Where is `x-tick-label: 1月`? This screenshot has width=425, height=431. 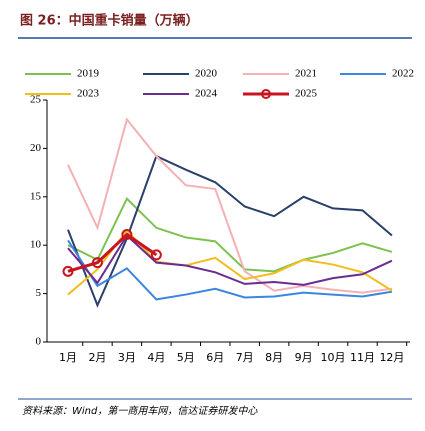
x-tick-label: 1月 is located at coordinates (68, 357).